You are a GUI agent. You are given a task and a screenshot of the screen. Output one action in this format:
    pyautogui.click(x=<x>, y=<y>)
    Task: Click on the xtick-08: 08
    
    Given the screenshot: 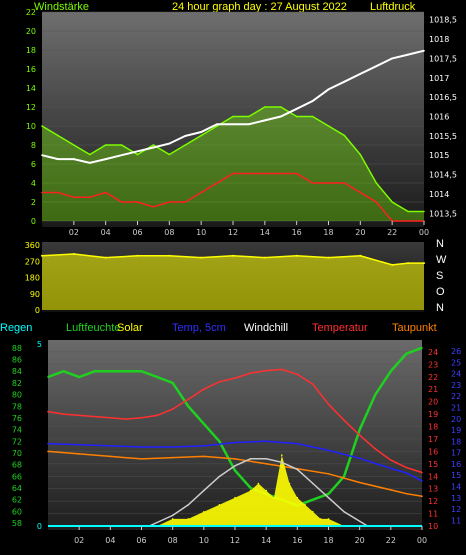 What is the action you would take?
    pyautogui.click(x=169, y=232)
    